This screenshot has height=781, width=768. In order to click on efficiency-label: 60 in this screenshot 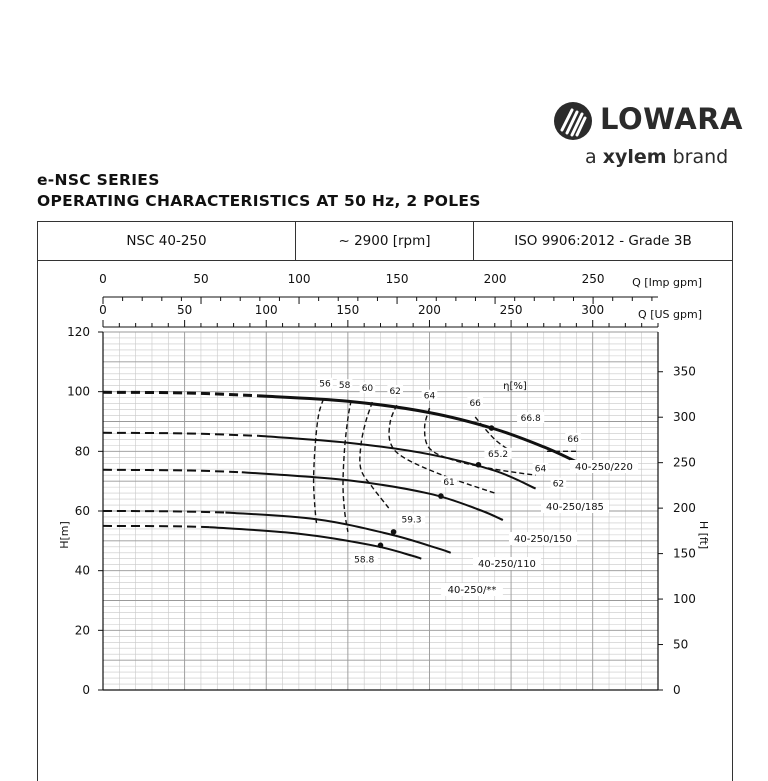, I will do `click(368, 389)`.